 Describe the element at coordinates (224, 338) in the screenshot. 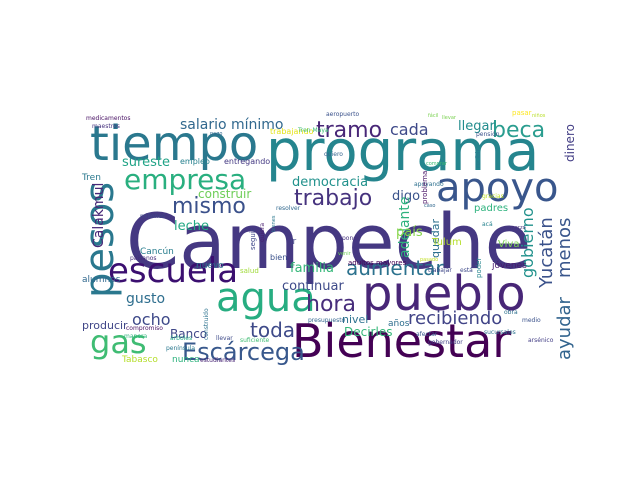

I see `word-llevar: llevar` at that location.